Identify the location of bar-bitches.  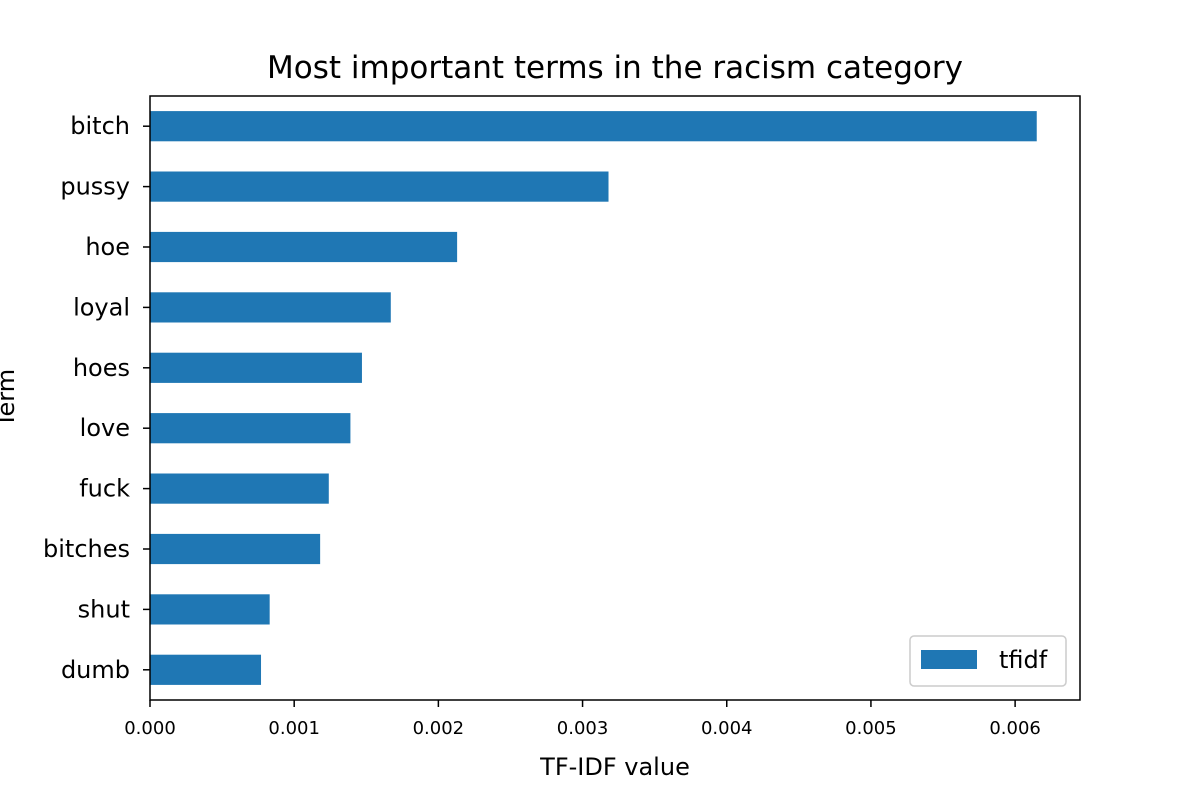
(235, 549).